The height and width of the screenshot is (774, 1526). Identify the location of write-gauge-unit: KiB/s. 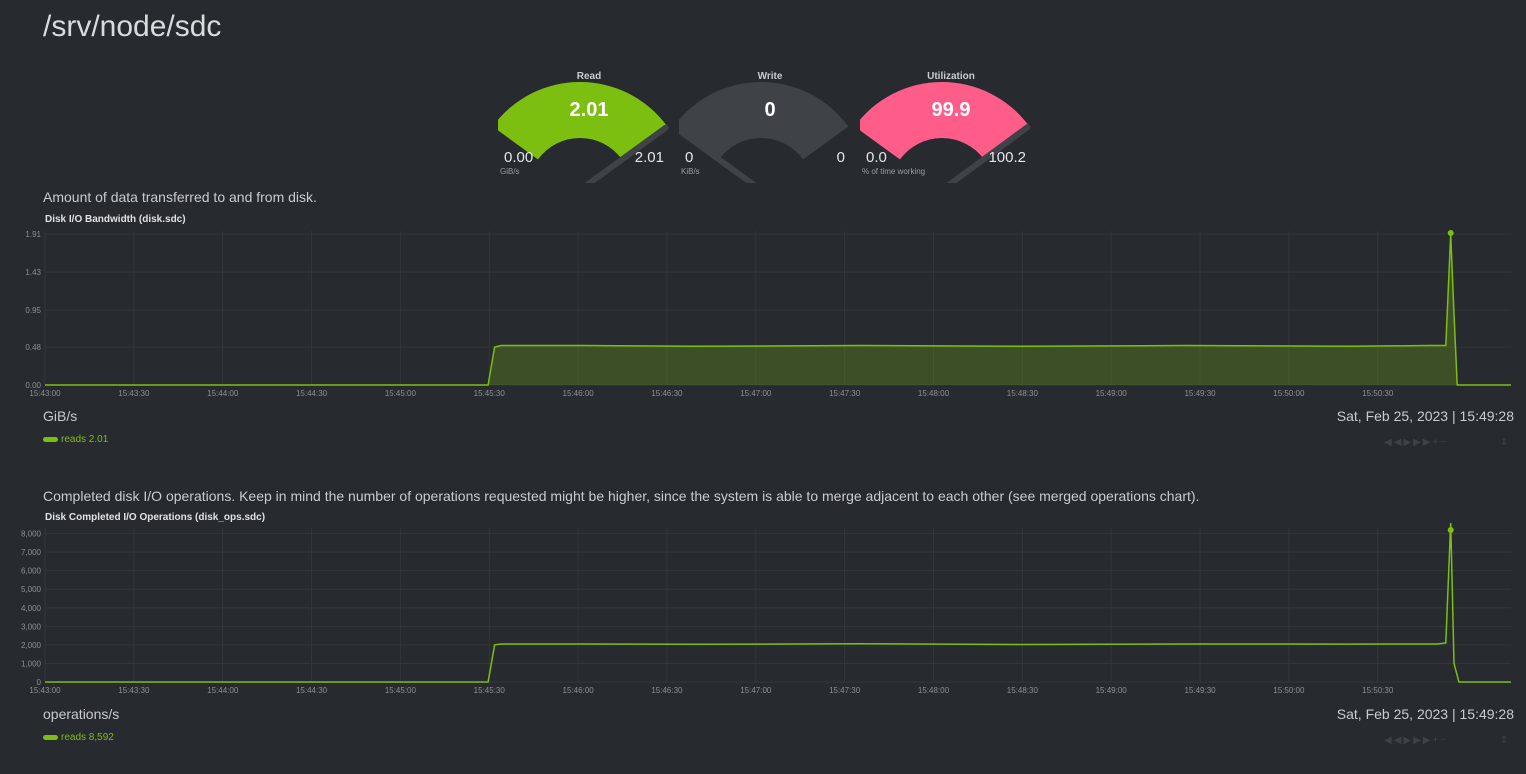
(690, 171).